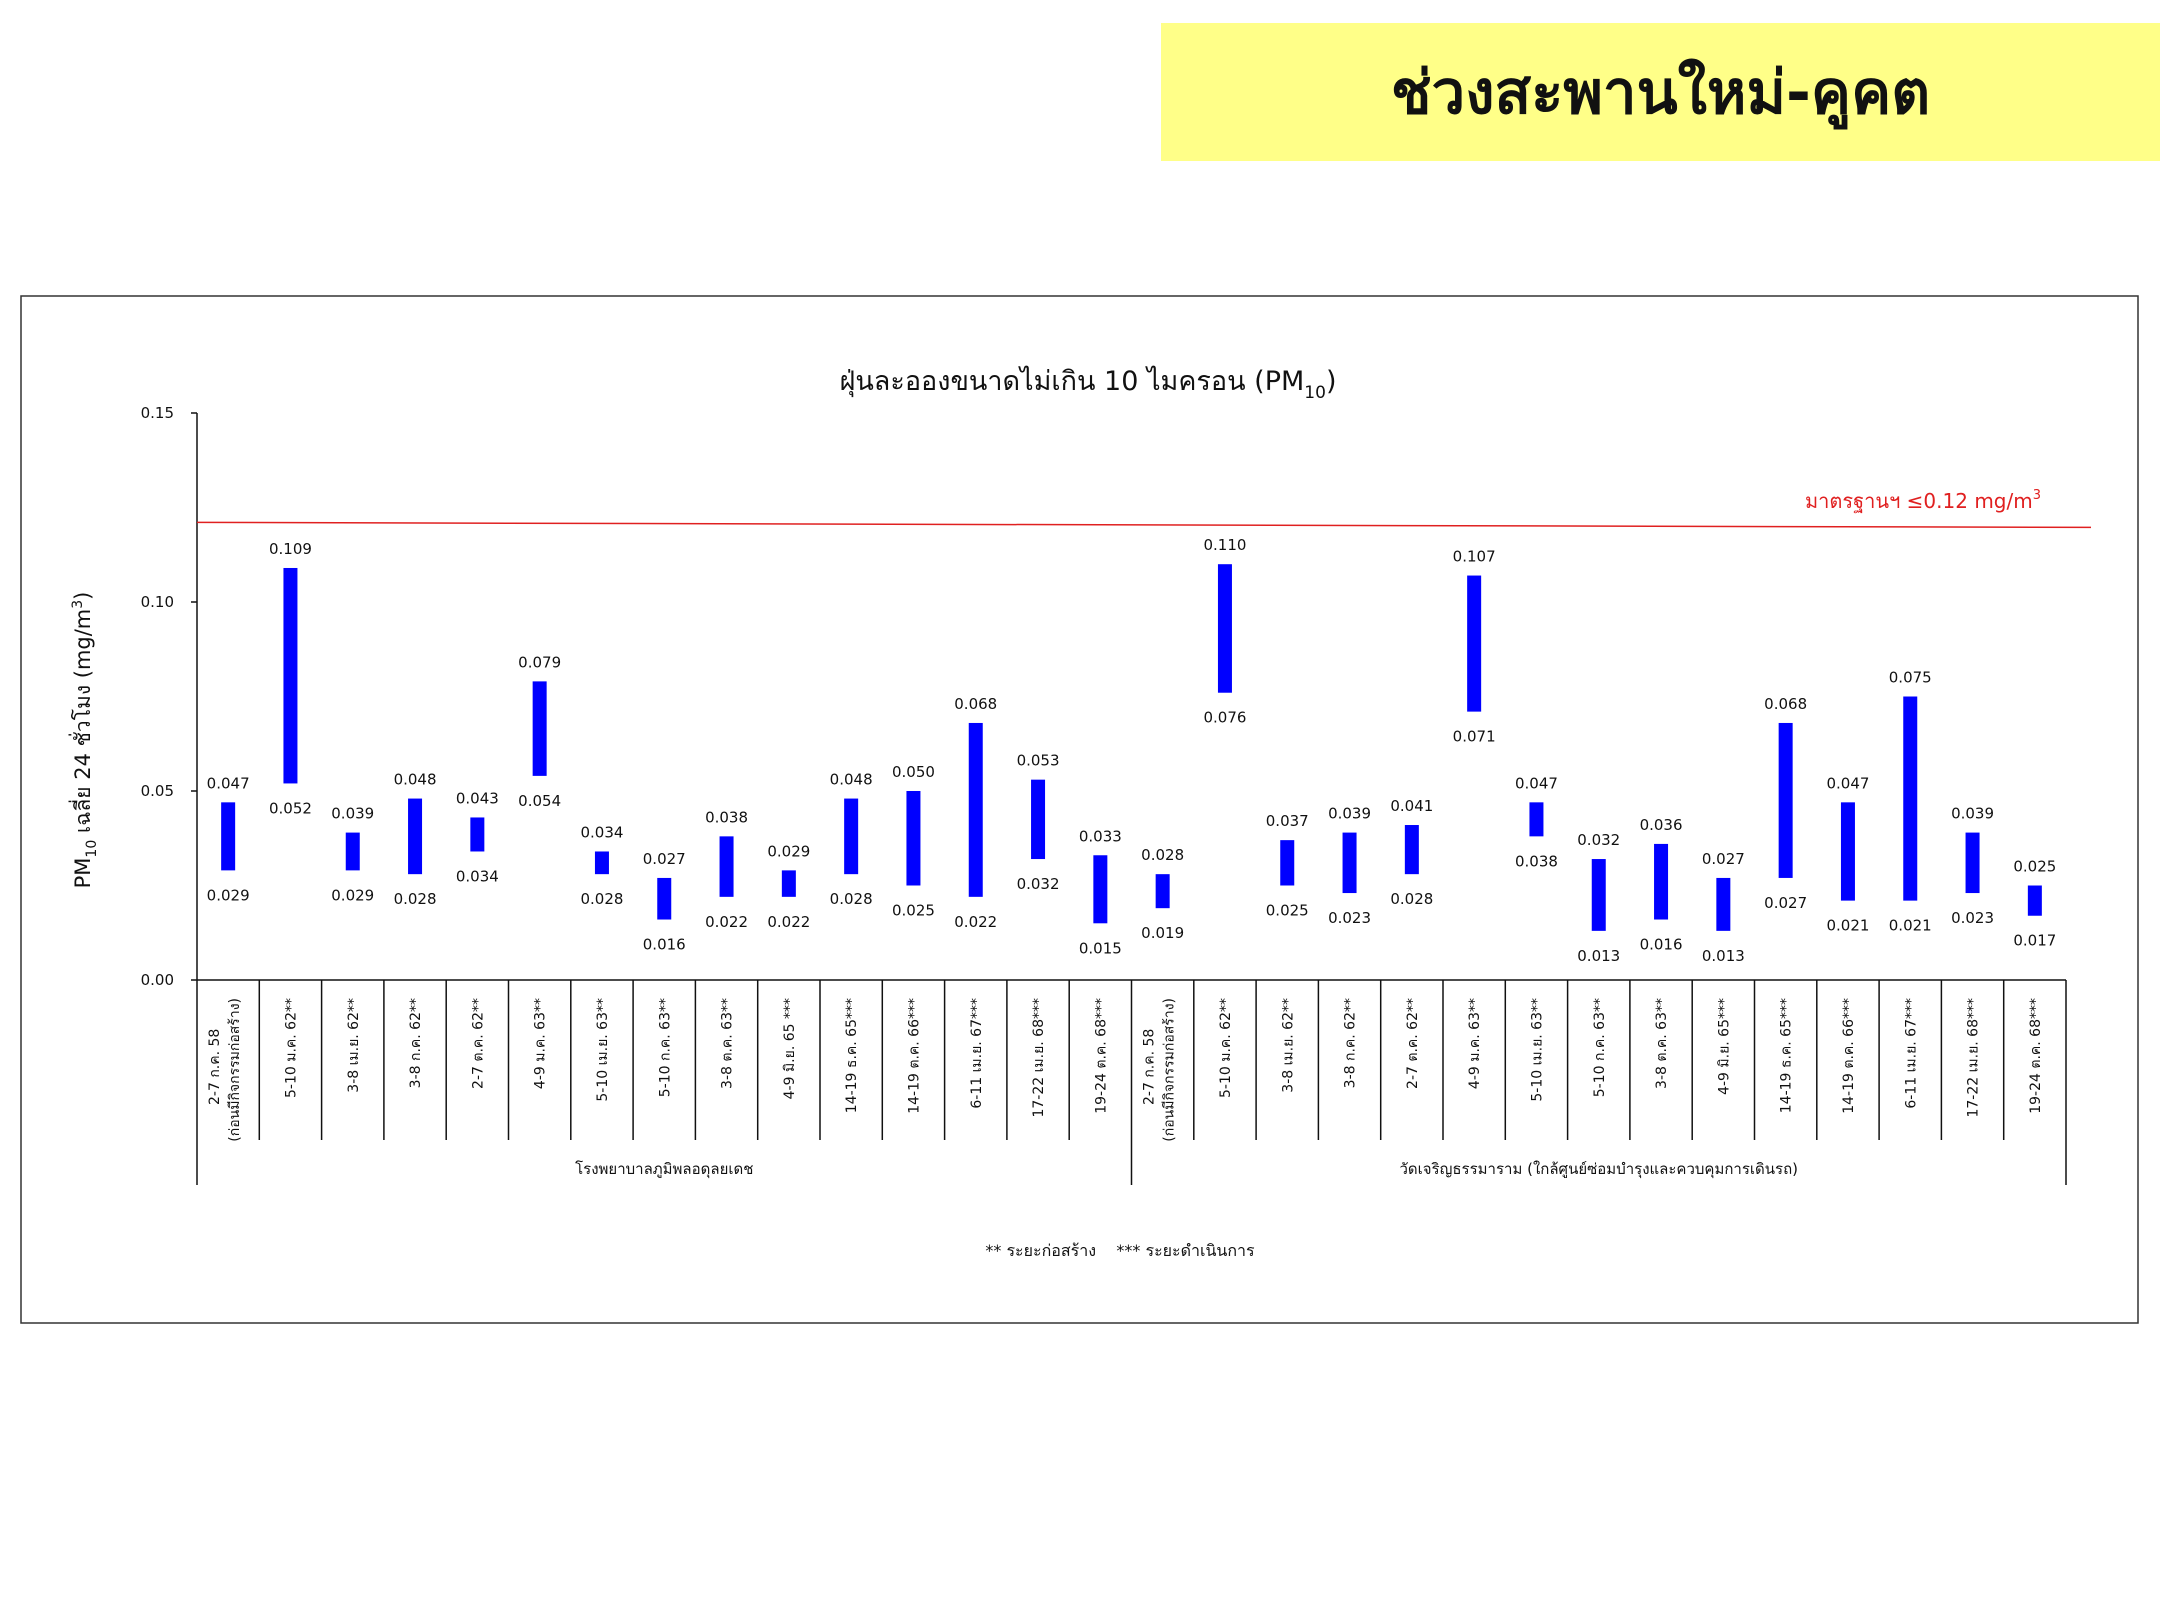 The height and width of the screenshot is (1620, 2160). I want to click on x-category-label: 19-24 ต.ค. 68***, so click(1101, 1056).